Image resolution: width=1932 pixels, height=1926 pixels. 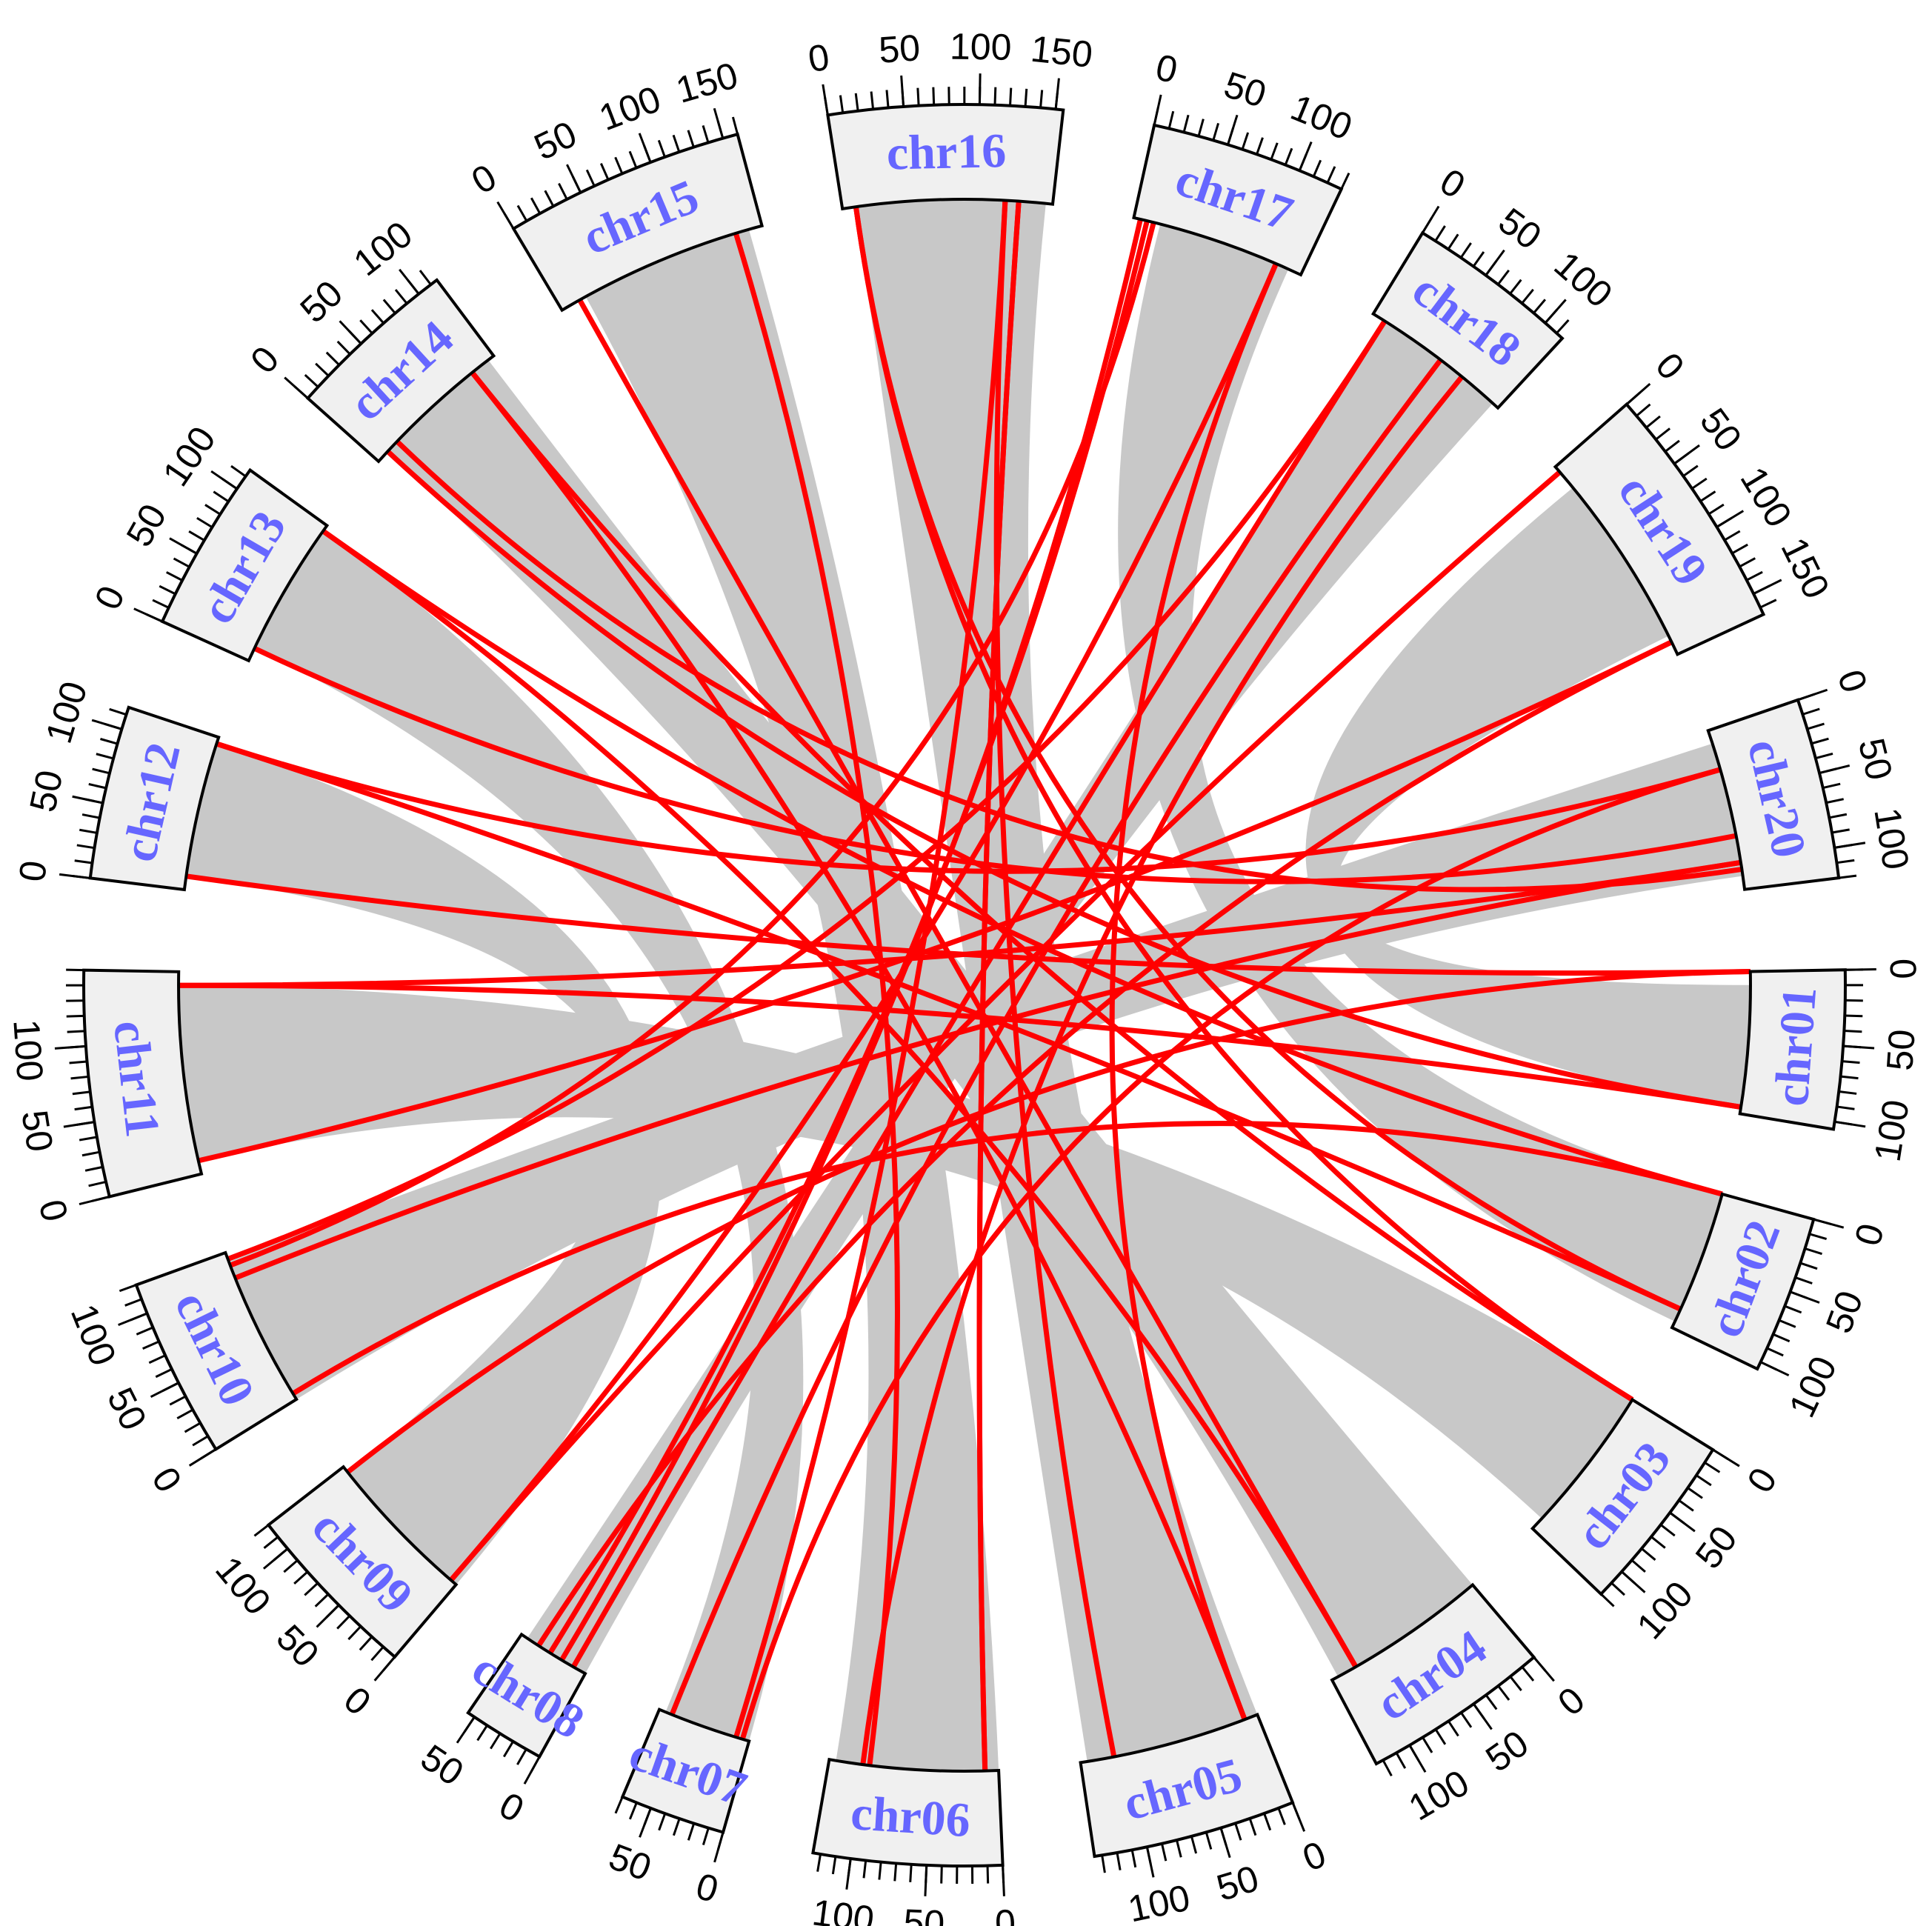 What do you see at coordinates (1721, 430) in the screenshot?
I see `tick-label: 50` at bounding box center [1721, 430].